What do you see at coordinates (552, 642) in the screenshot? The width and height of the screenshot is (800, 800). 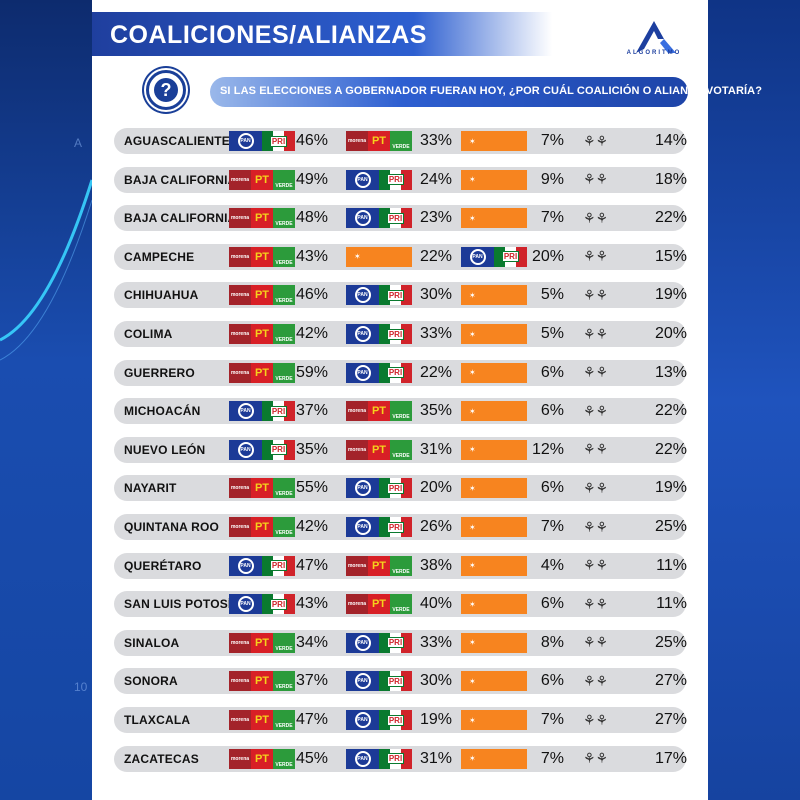 I see `coalition-percentage: 8%` at bounding box center [552, 642].